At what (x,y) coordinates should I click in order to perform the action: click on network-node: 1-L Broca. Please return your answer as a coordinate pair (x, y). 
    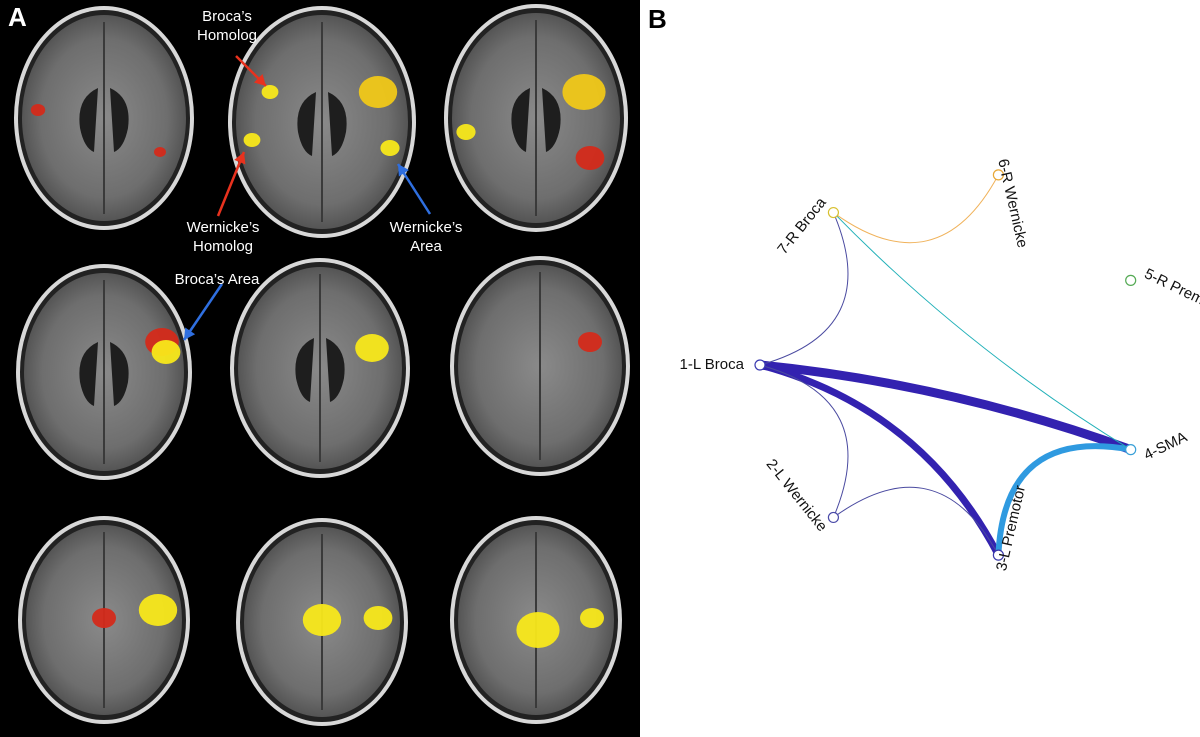
    Looking at the image, I should click on (723, 364).